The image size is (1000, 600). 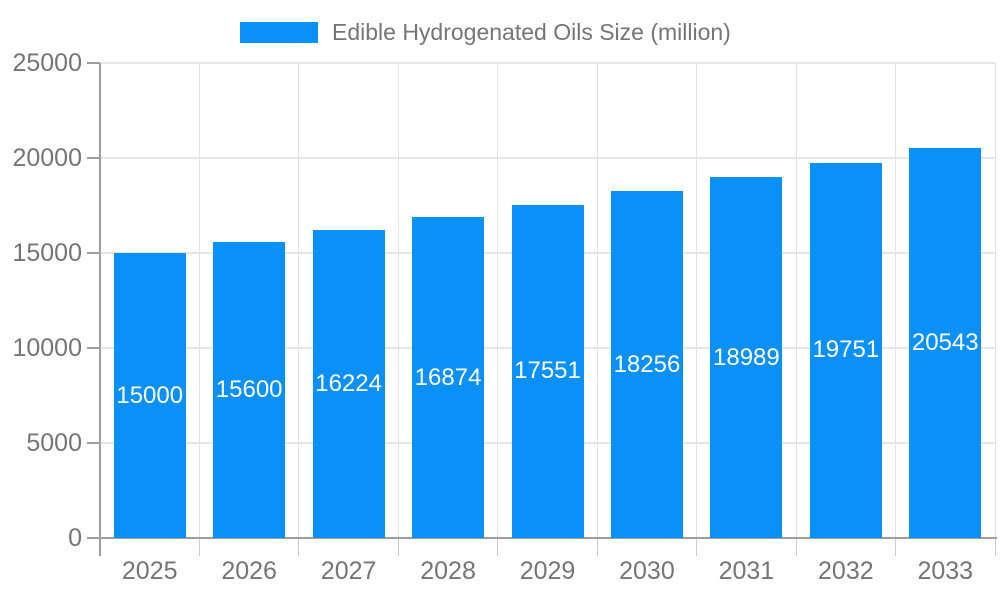 I want to click on bar-value-label: 16874, so click(x=448, y=377).